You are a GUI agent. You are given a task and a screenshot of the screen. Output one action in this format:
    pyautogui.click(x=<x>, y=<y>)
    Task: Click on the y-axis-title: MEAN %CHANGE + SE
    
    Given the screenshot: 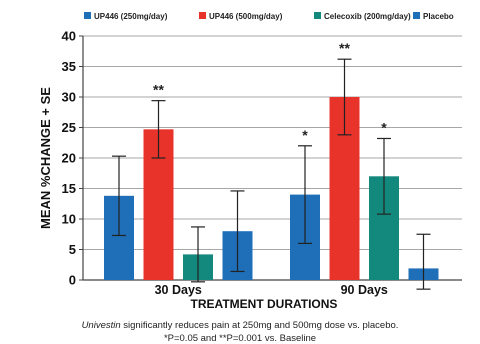 What is the action you would take?
    pyautogui.click(x=45, y=158)
    